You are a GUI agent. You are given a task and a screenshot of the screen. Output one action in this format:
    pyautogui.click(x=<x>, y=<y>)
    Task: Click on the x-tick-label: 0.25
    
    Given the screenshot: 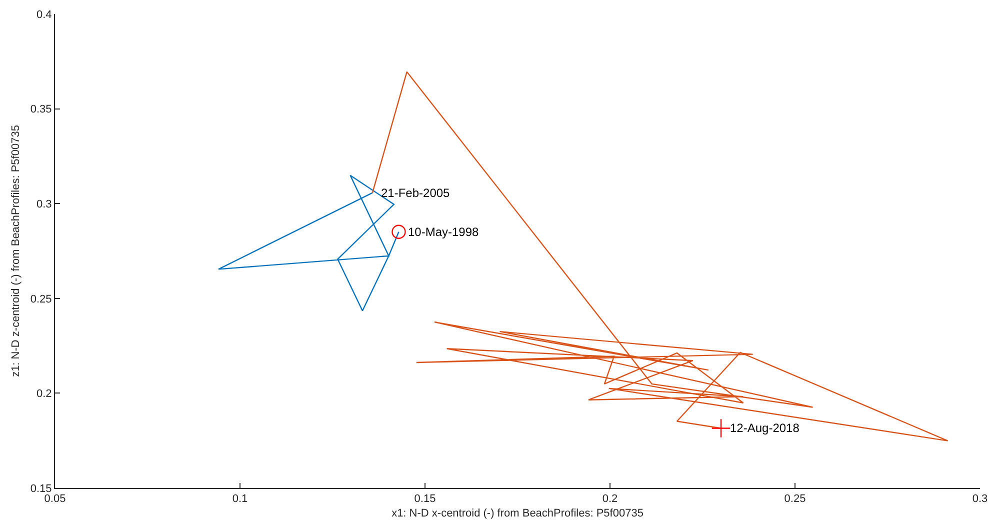 What is the action you would take?
    pyautogui.click(x=795, y=499)
    